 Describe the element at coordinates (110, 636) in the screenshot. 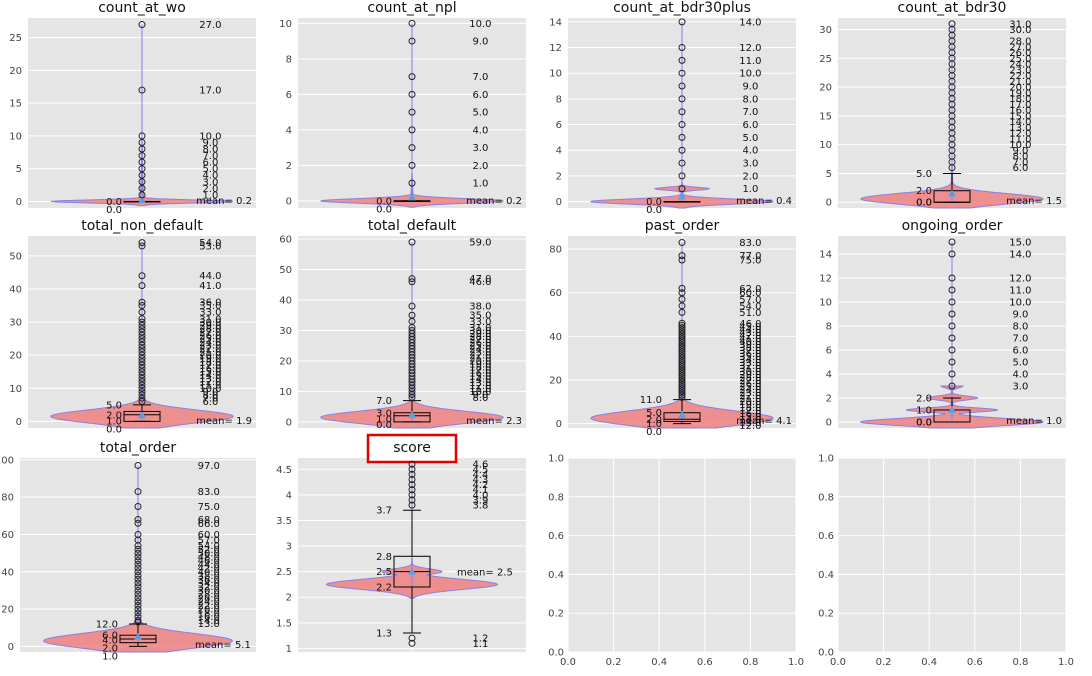

I see `box-value-label: 6.0` at that location.